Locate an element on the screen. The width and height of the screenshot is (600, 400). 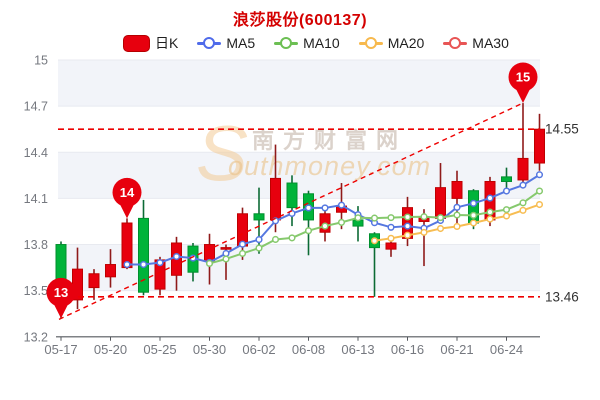
pin-label: 14 is located at coordinates (127, 192).